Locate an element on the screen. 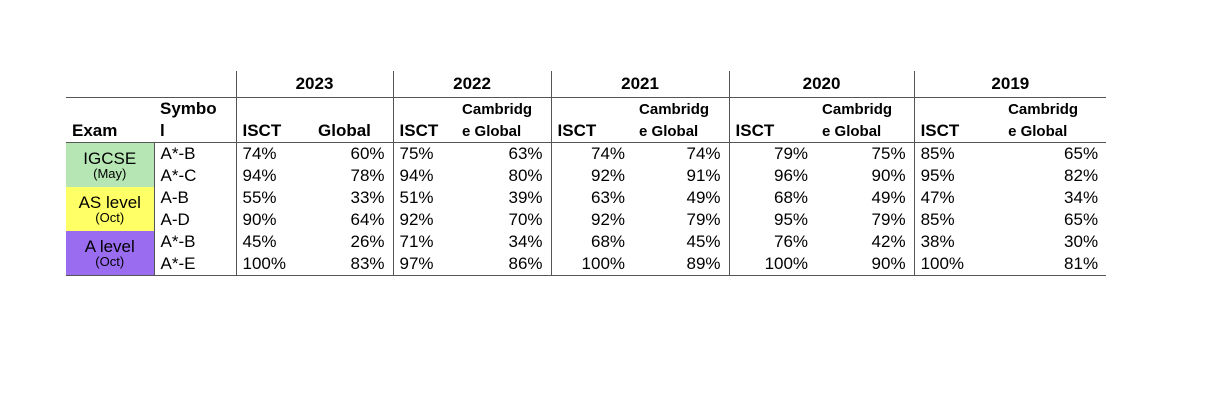  isct-header-2023: ISCT is located at coordinates (273, 131).